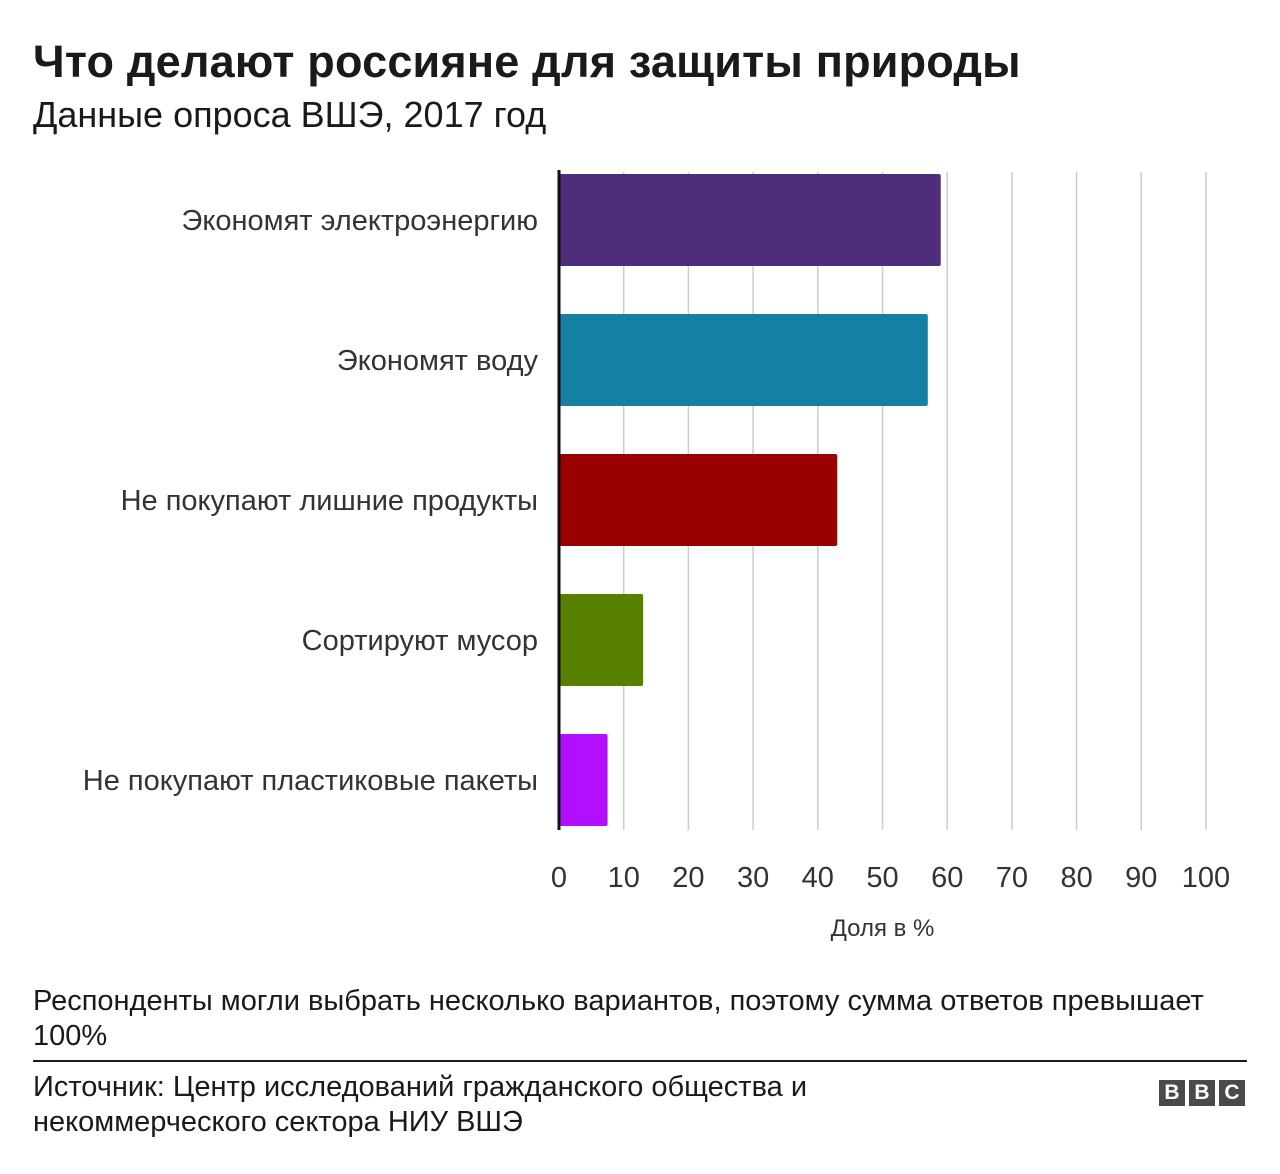 This screenshot has height=1174, width=1280. Describe the element at coordinates (329, 501) in the screenshot. I see `category-label: Не покупают лишние продукты` at that location.